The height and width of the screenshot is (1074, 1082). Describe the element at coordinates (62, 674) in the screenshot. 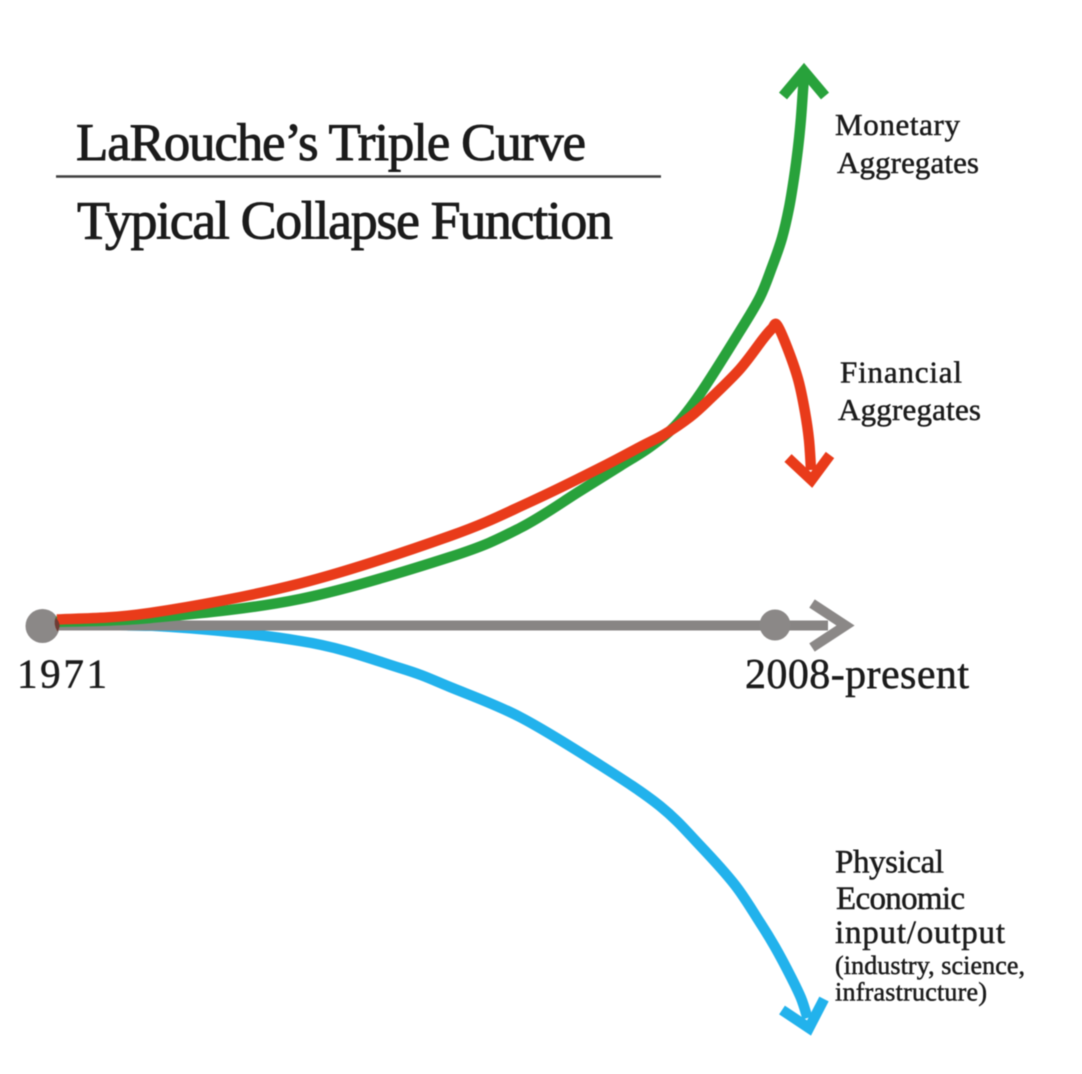

I see `svg-text: 1971` at that location.